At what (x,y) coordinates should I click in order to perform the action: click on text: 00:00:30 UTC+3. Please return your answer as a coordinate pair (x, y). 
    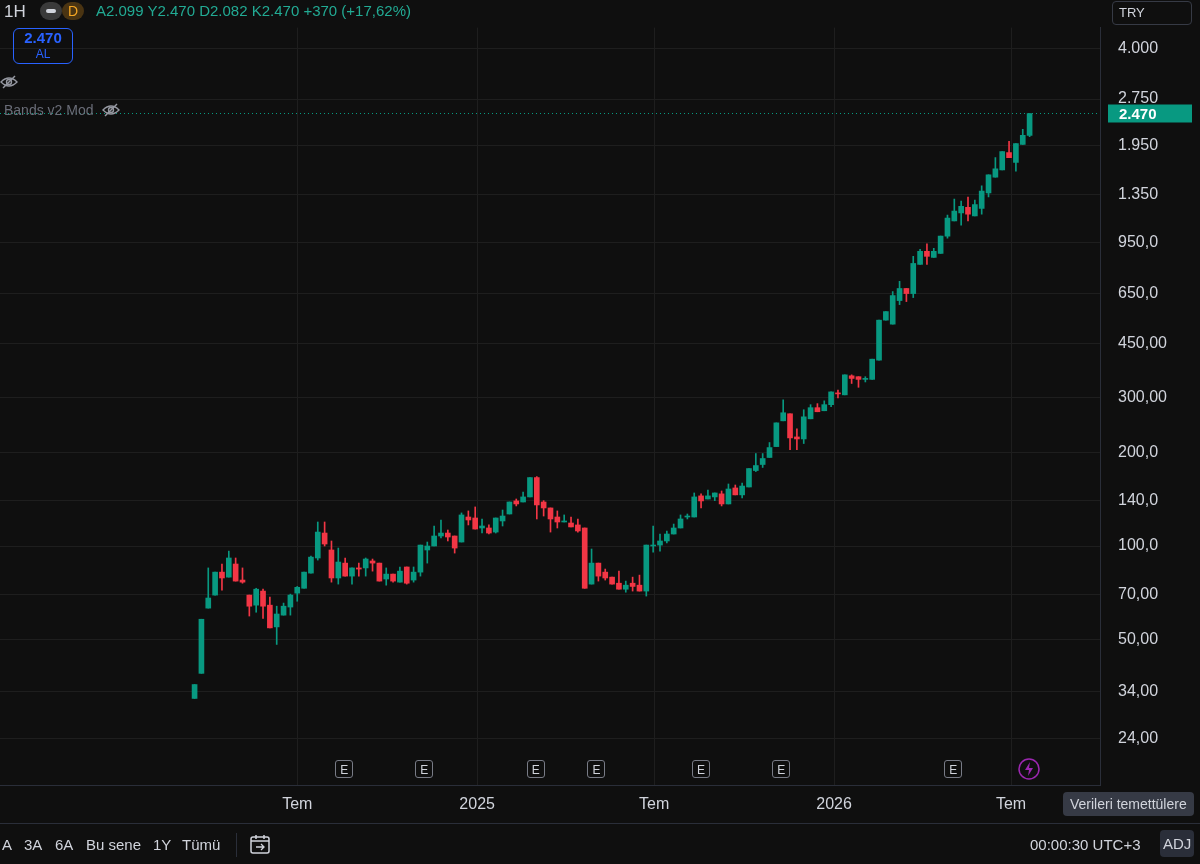
    Looking at the image, I should click on (1085, 844).